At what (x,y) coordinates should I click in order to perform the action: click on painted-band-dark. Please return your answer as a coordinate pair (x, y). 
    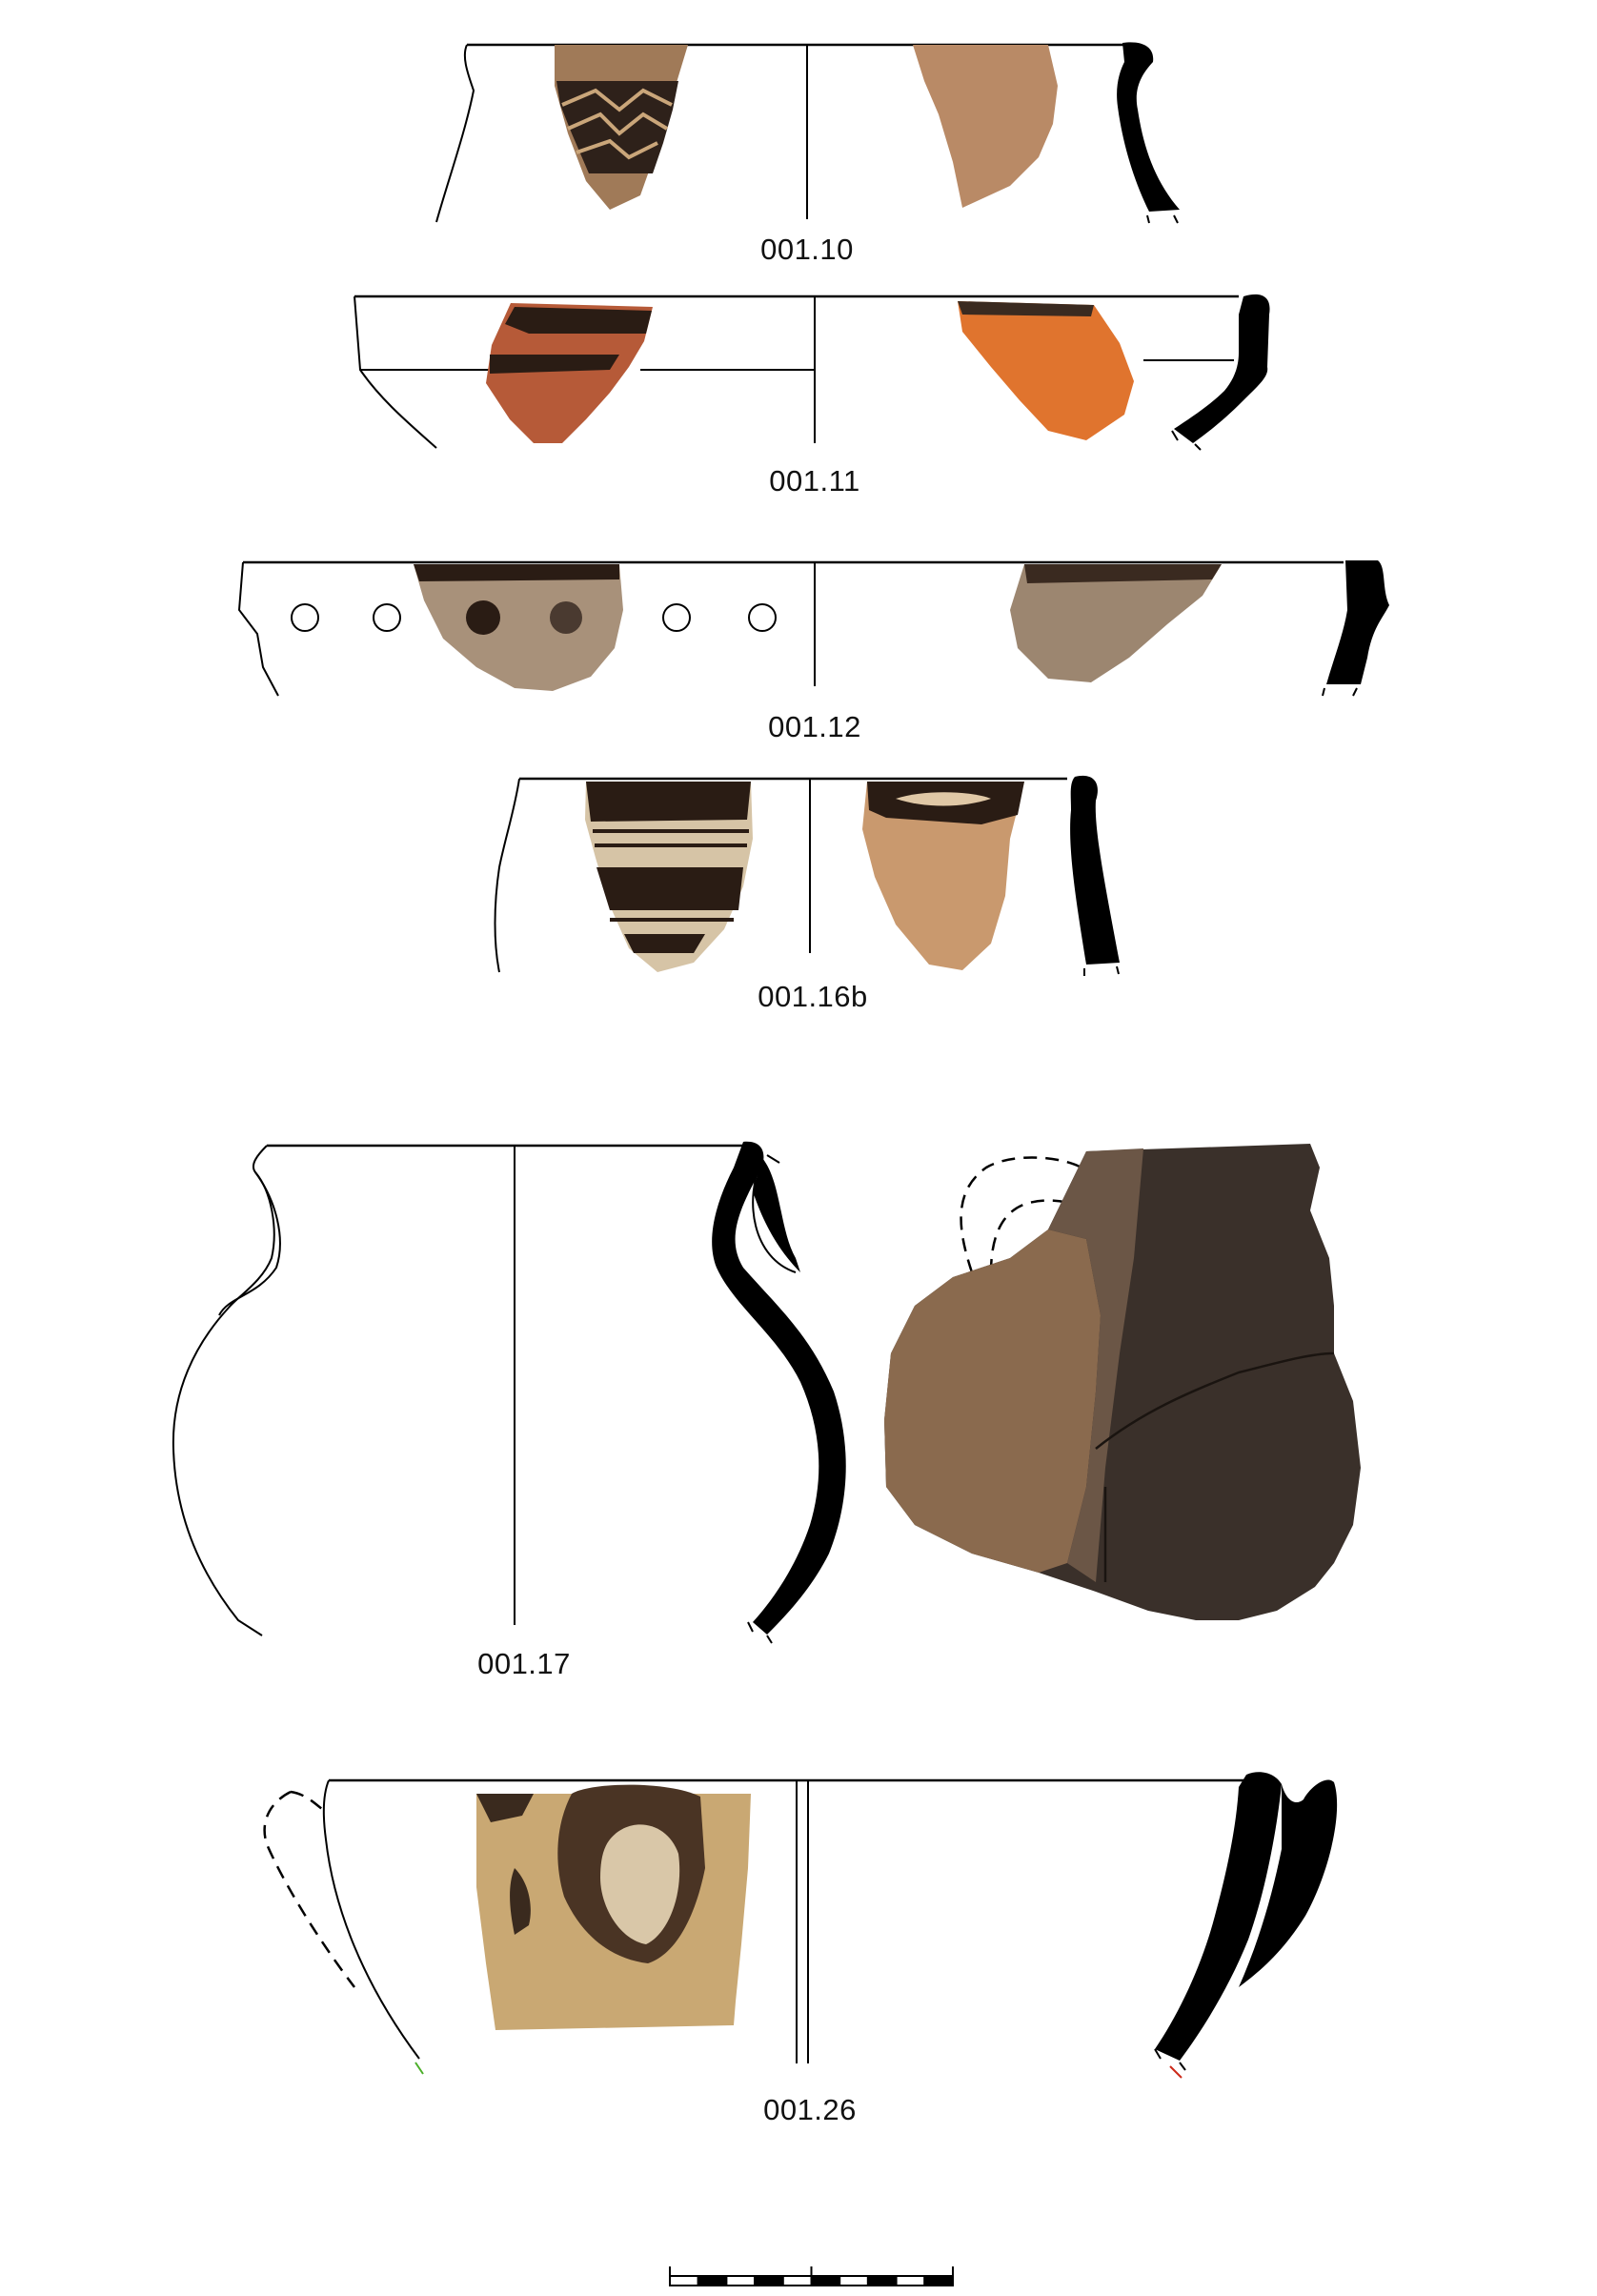
    Looking at the image, I should click on (668, 867).